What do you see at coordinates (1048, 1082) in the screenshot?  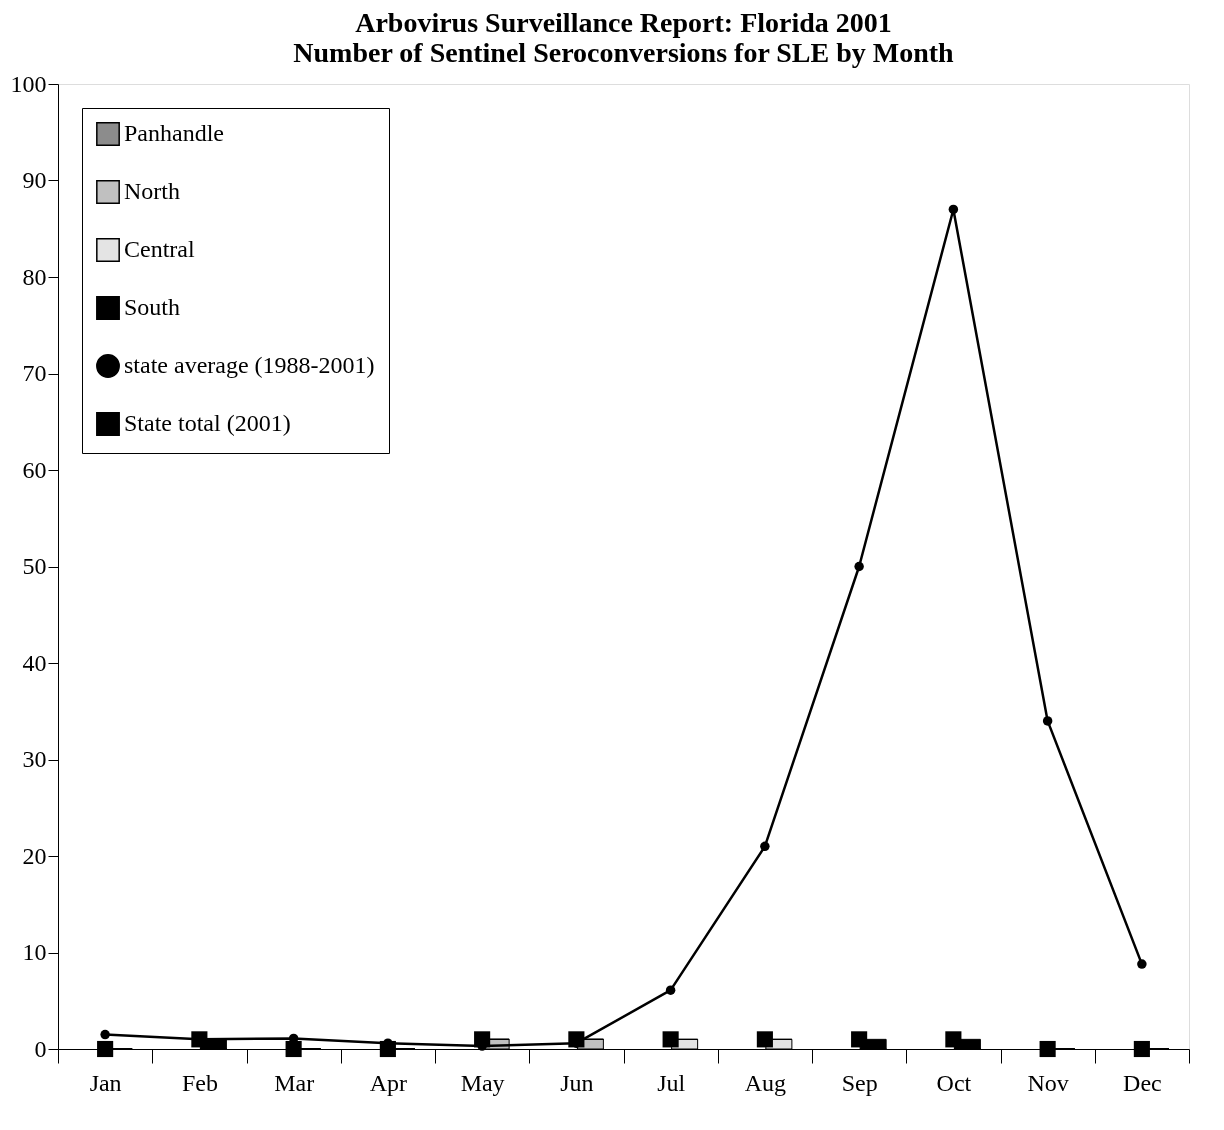 I see `x-tick-label: Nov` at bounding box center [1048, 1082].